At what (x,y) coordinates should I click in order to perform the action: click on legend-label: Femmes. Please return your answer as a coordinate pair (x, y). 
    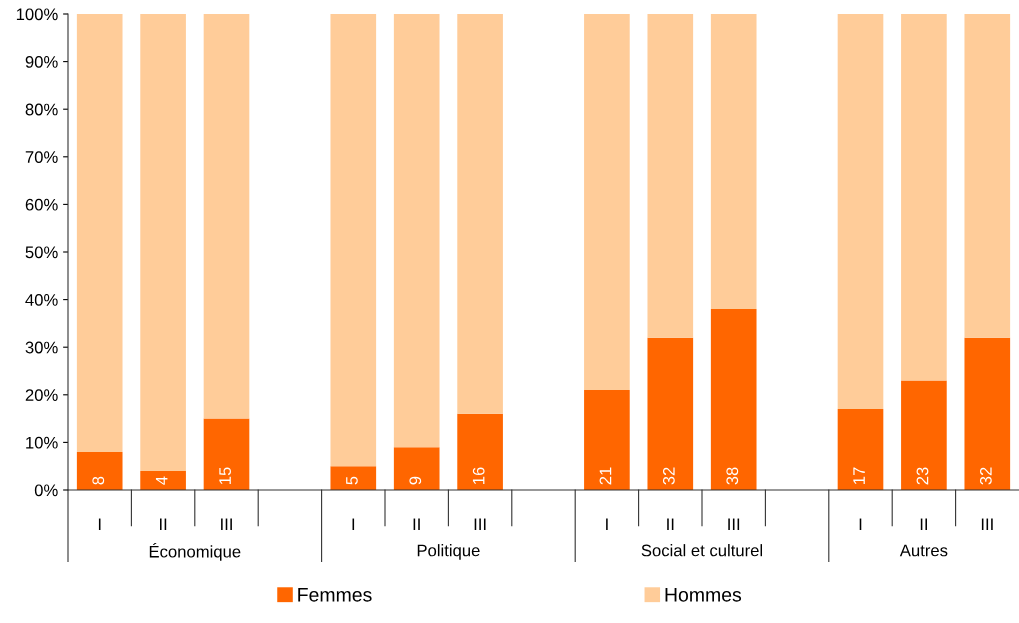
    Looking at the image, I should click on (335, 595).